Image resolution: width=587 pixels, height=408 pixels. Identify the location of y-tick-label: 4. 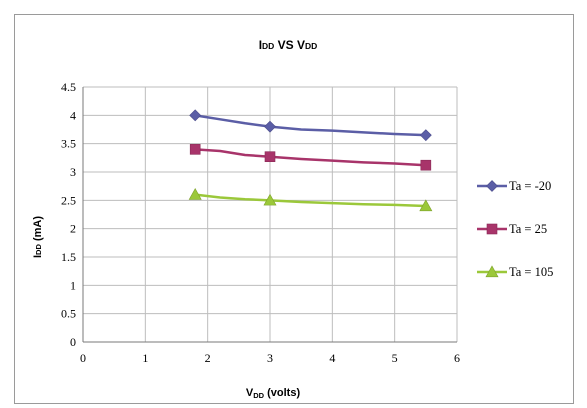
(73, 115).